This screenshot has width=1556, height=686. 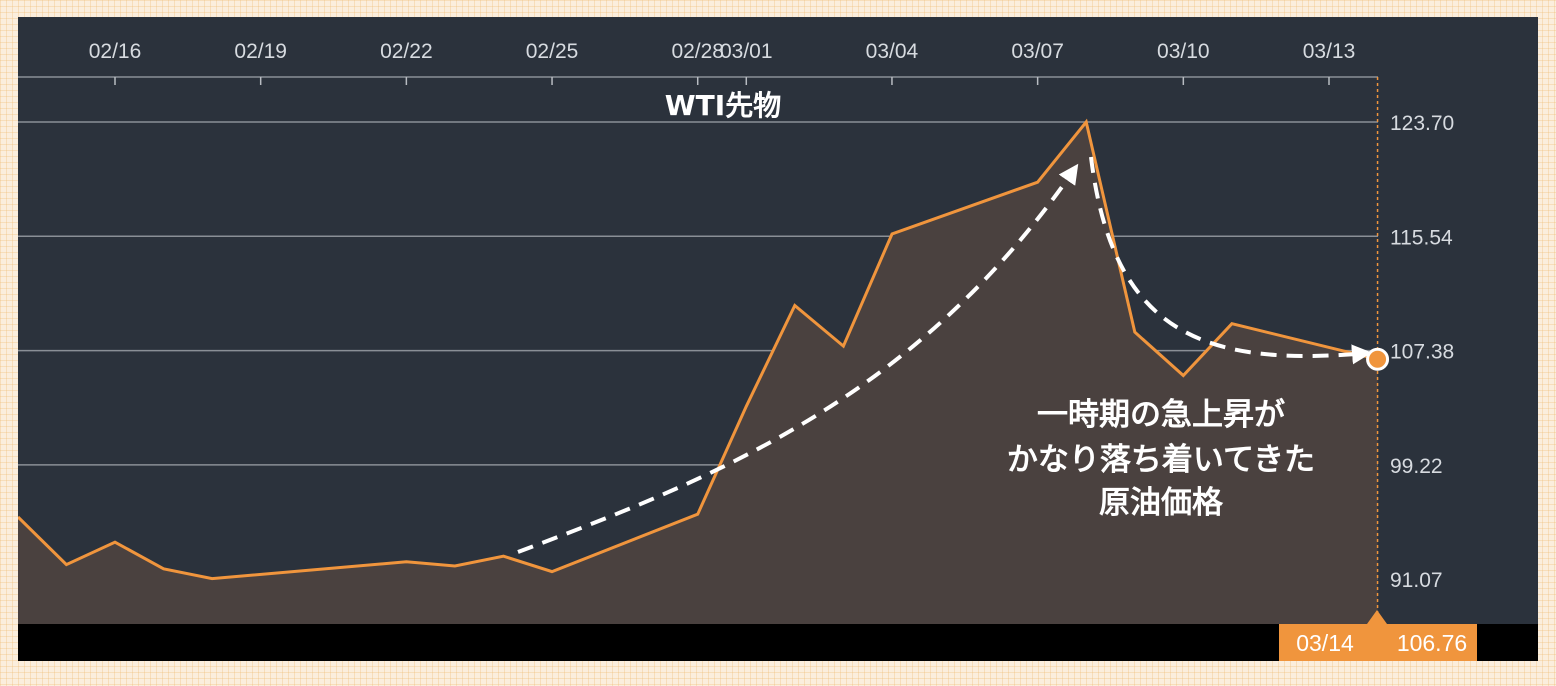 I want to click on latest-value-label: 106.76, so click(x=1432, y=643).